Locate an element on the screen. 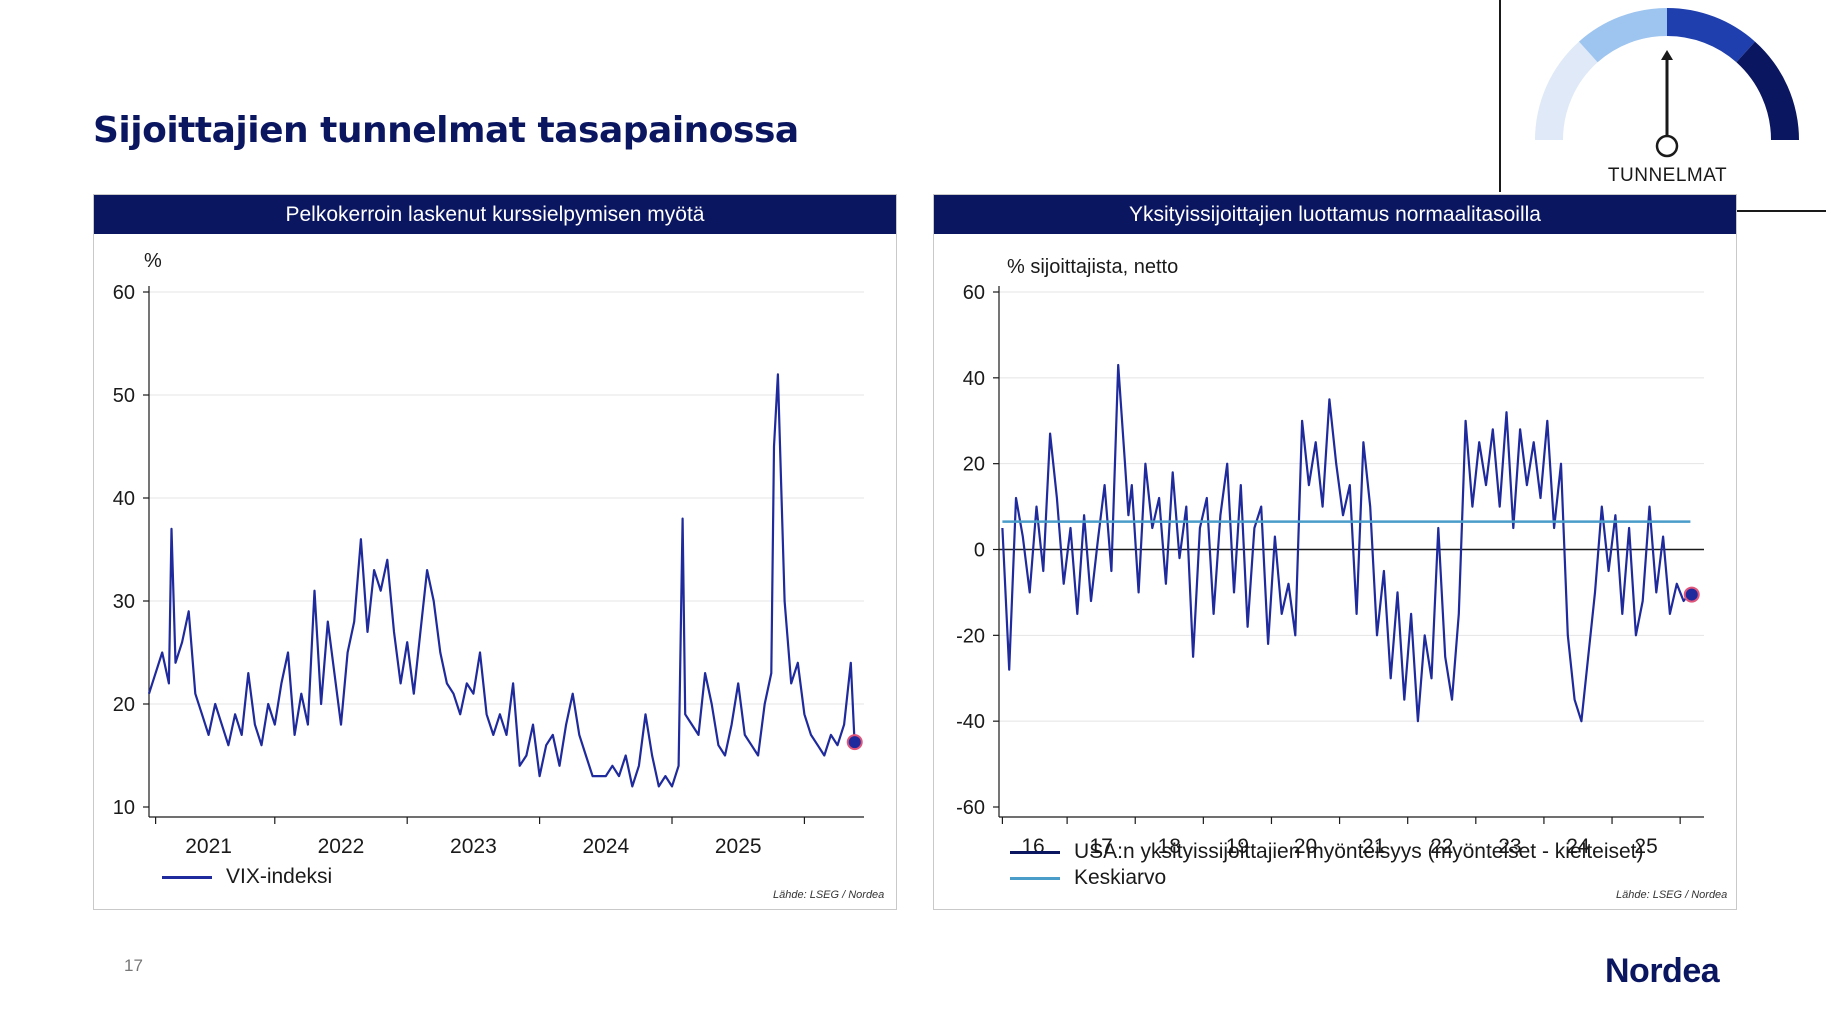 The width and height of the screenshot is (1826, 1022). legend-item: Keskiarvo is located at coordinates (1088, 878).